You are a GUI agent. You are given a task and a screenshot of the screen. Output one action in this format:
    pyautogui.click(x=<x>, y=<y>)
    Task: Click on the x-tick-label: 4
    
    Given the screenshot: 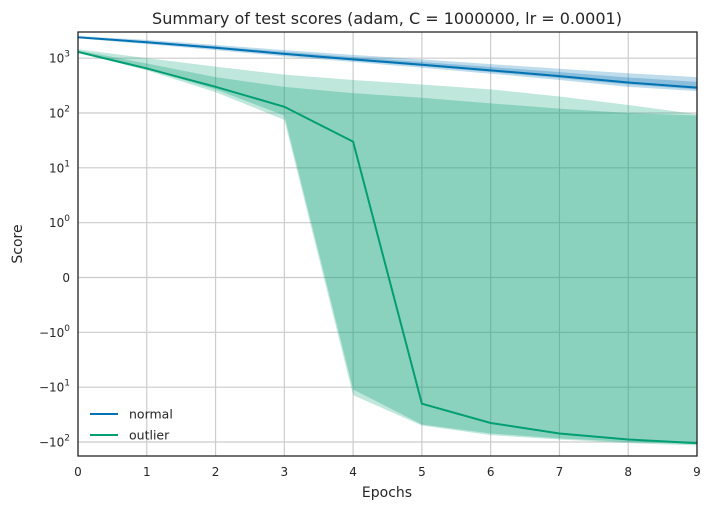 What is the action you would take?
    pyautogui.click(x=353, y=472)
    